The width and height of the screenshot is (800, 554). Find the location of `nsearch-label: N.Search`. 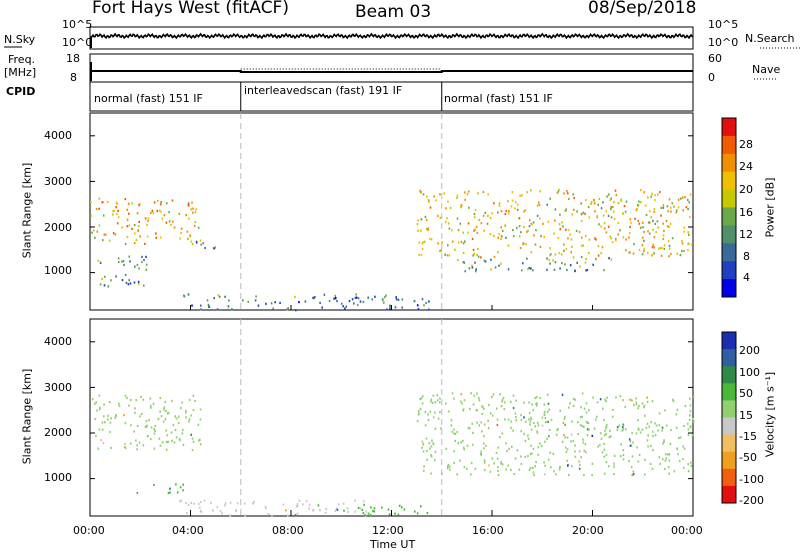

nsearch-label: N.Search is located at coordinates (770, 38).